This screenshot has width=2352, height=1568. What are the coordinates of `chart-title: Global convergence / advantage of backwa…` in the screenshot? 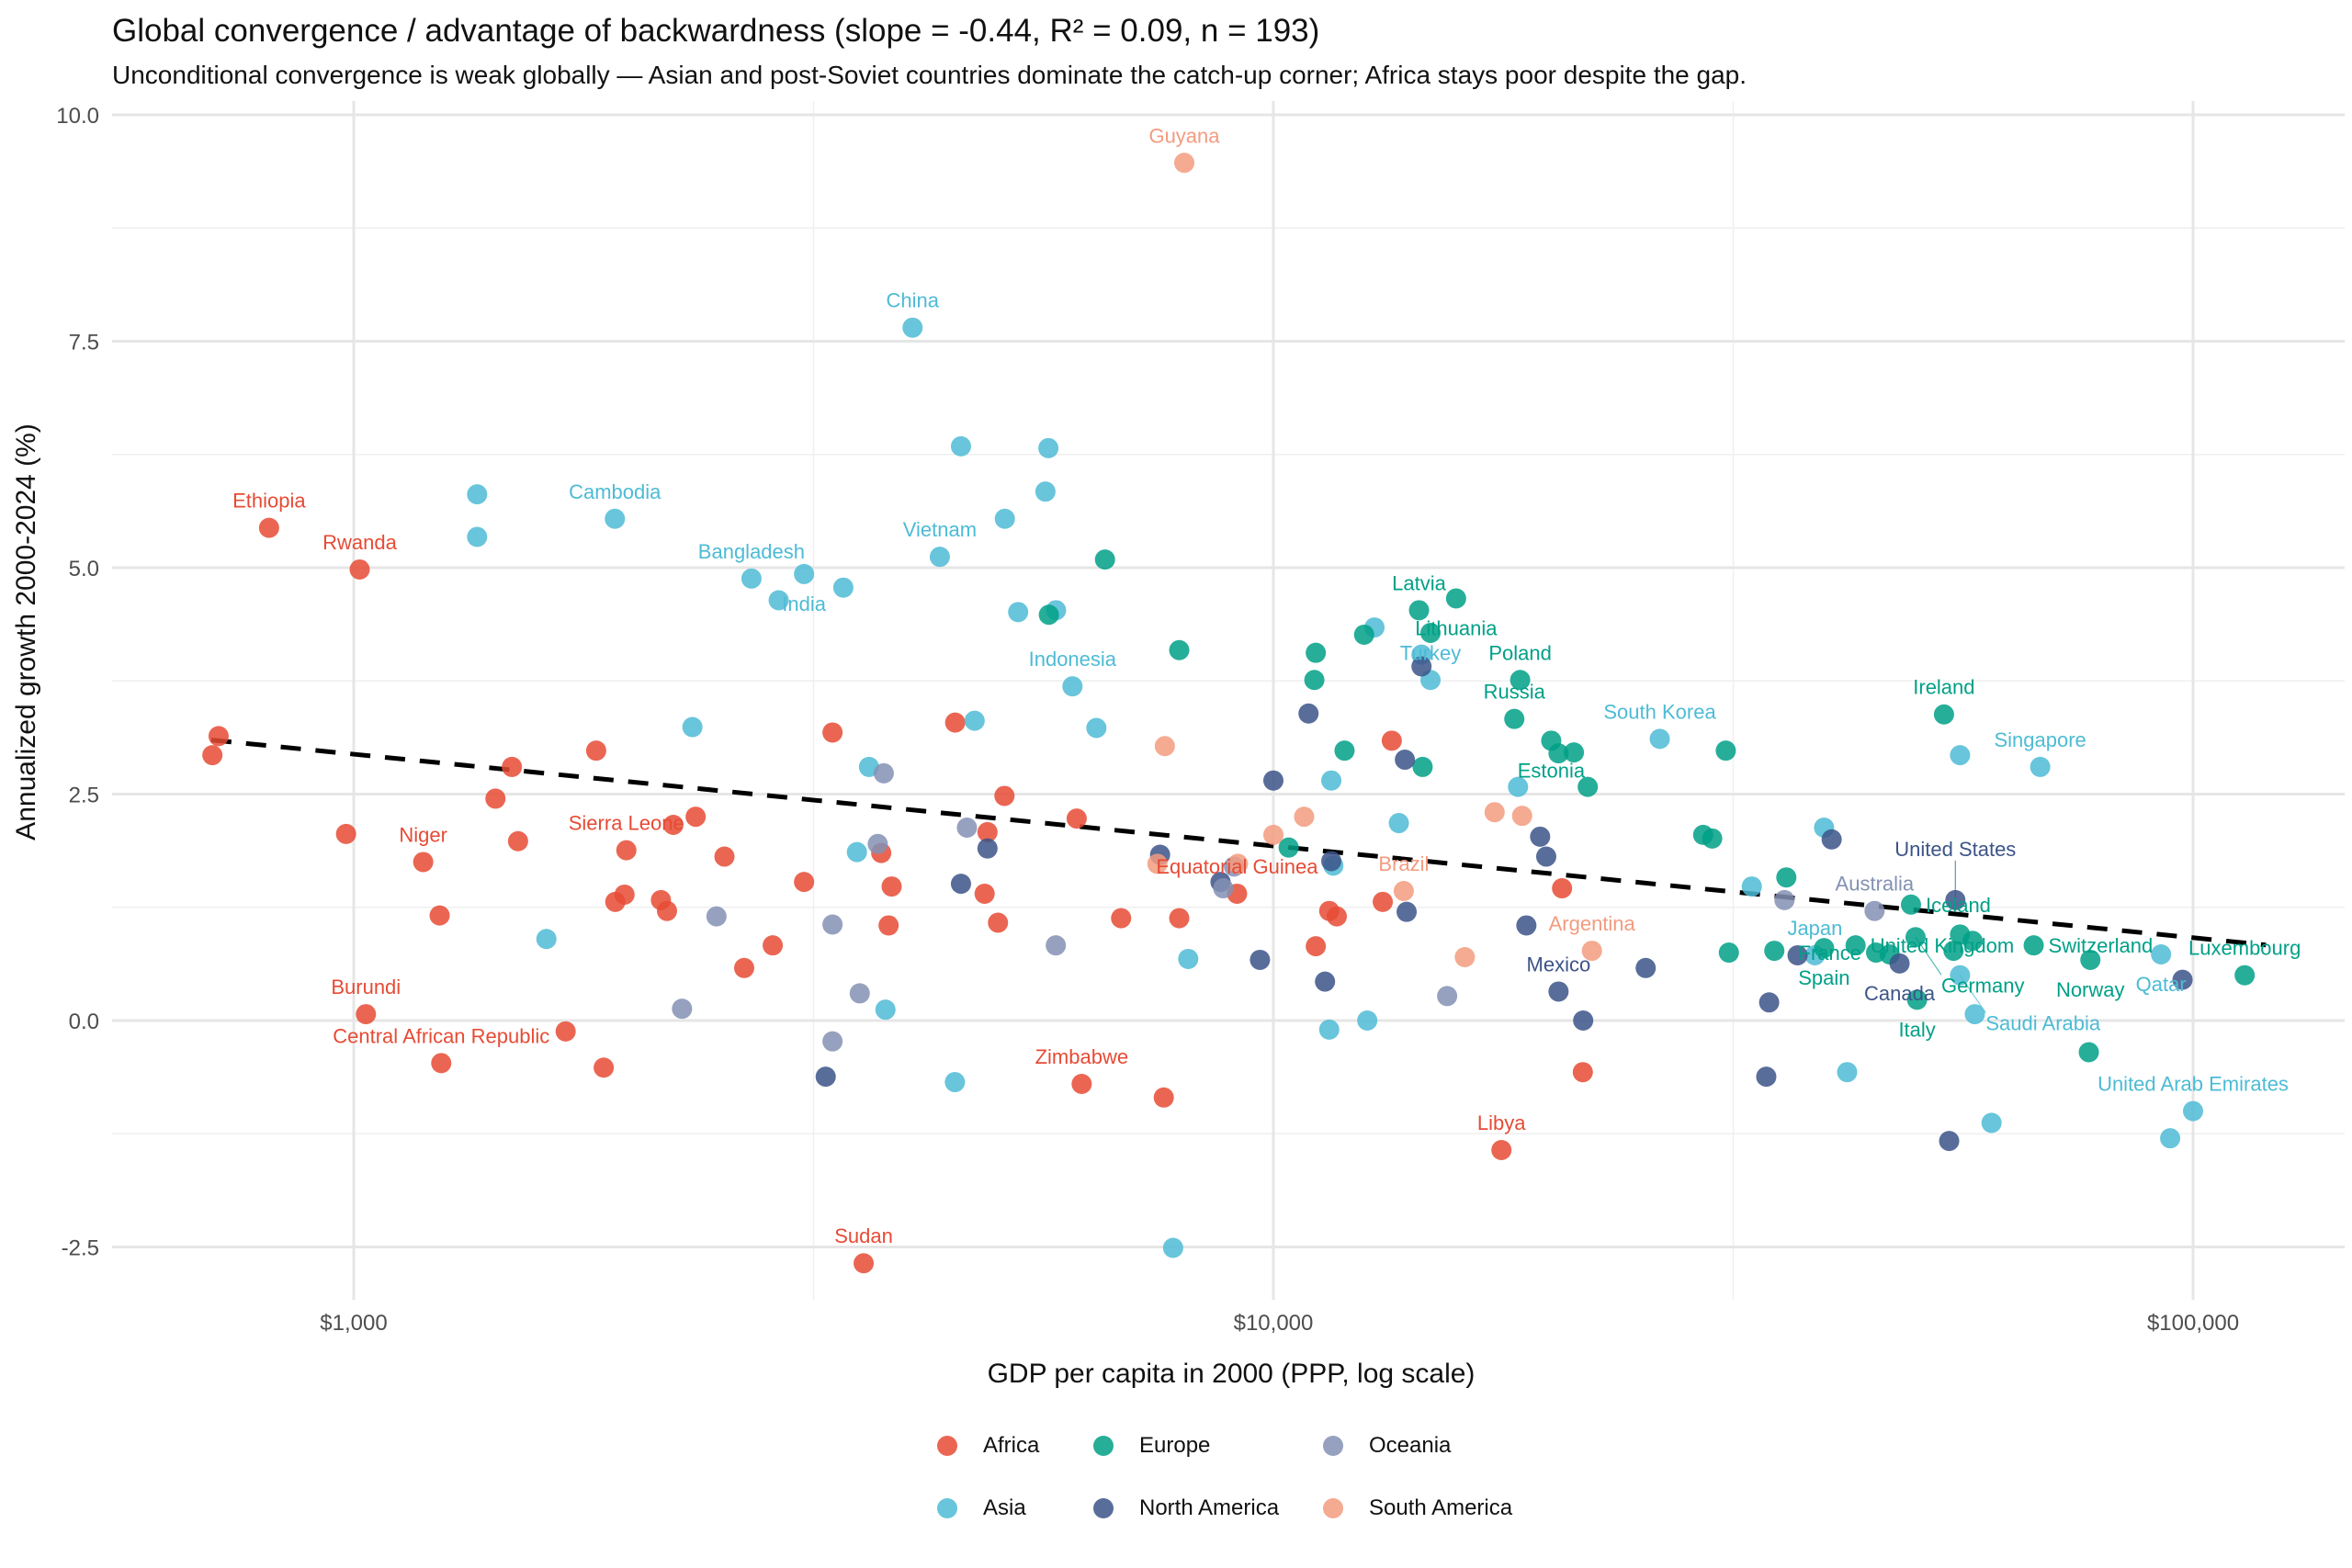 It's located at (716, 31).